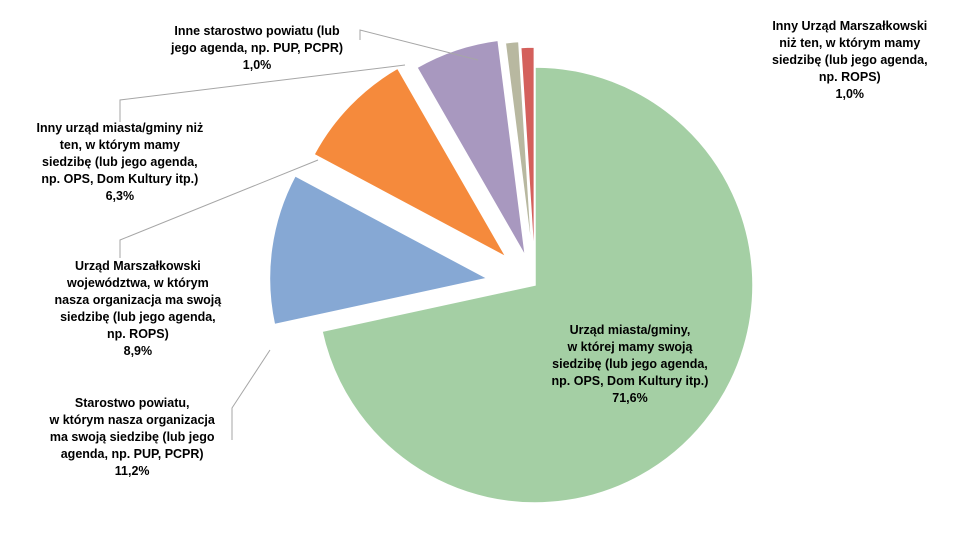 This screenshot has height=541, width=979. What do you see at coordinates (630, 347) in the screenshot?
I see `slice-label-text: w której mamy swoją` at bounding box center [630, 347].